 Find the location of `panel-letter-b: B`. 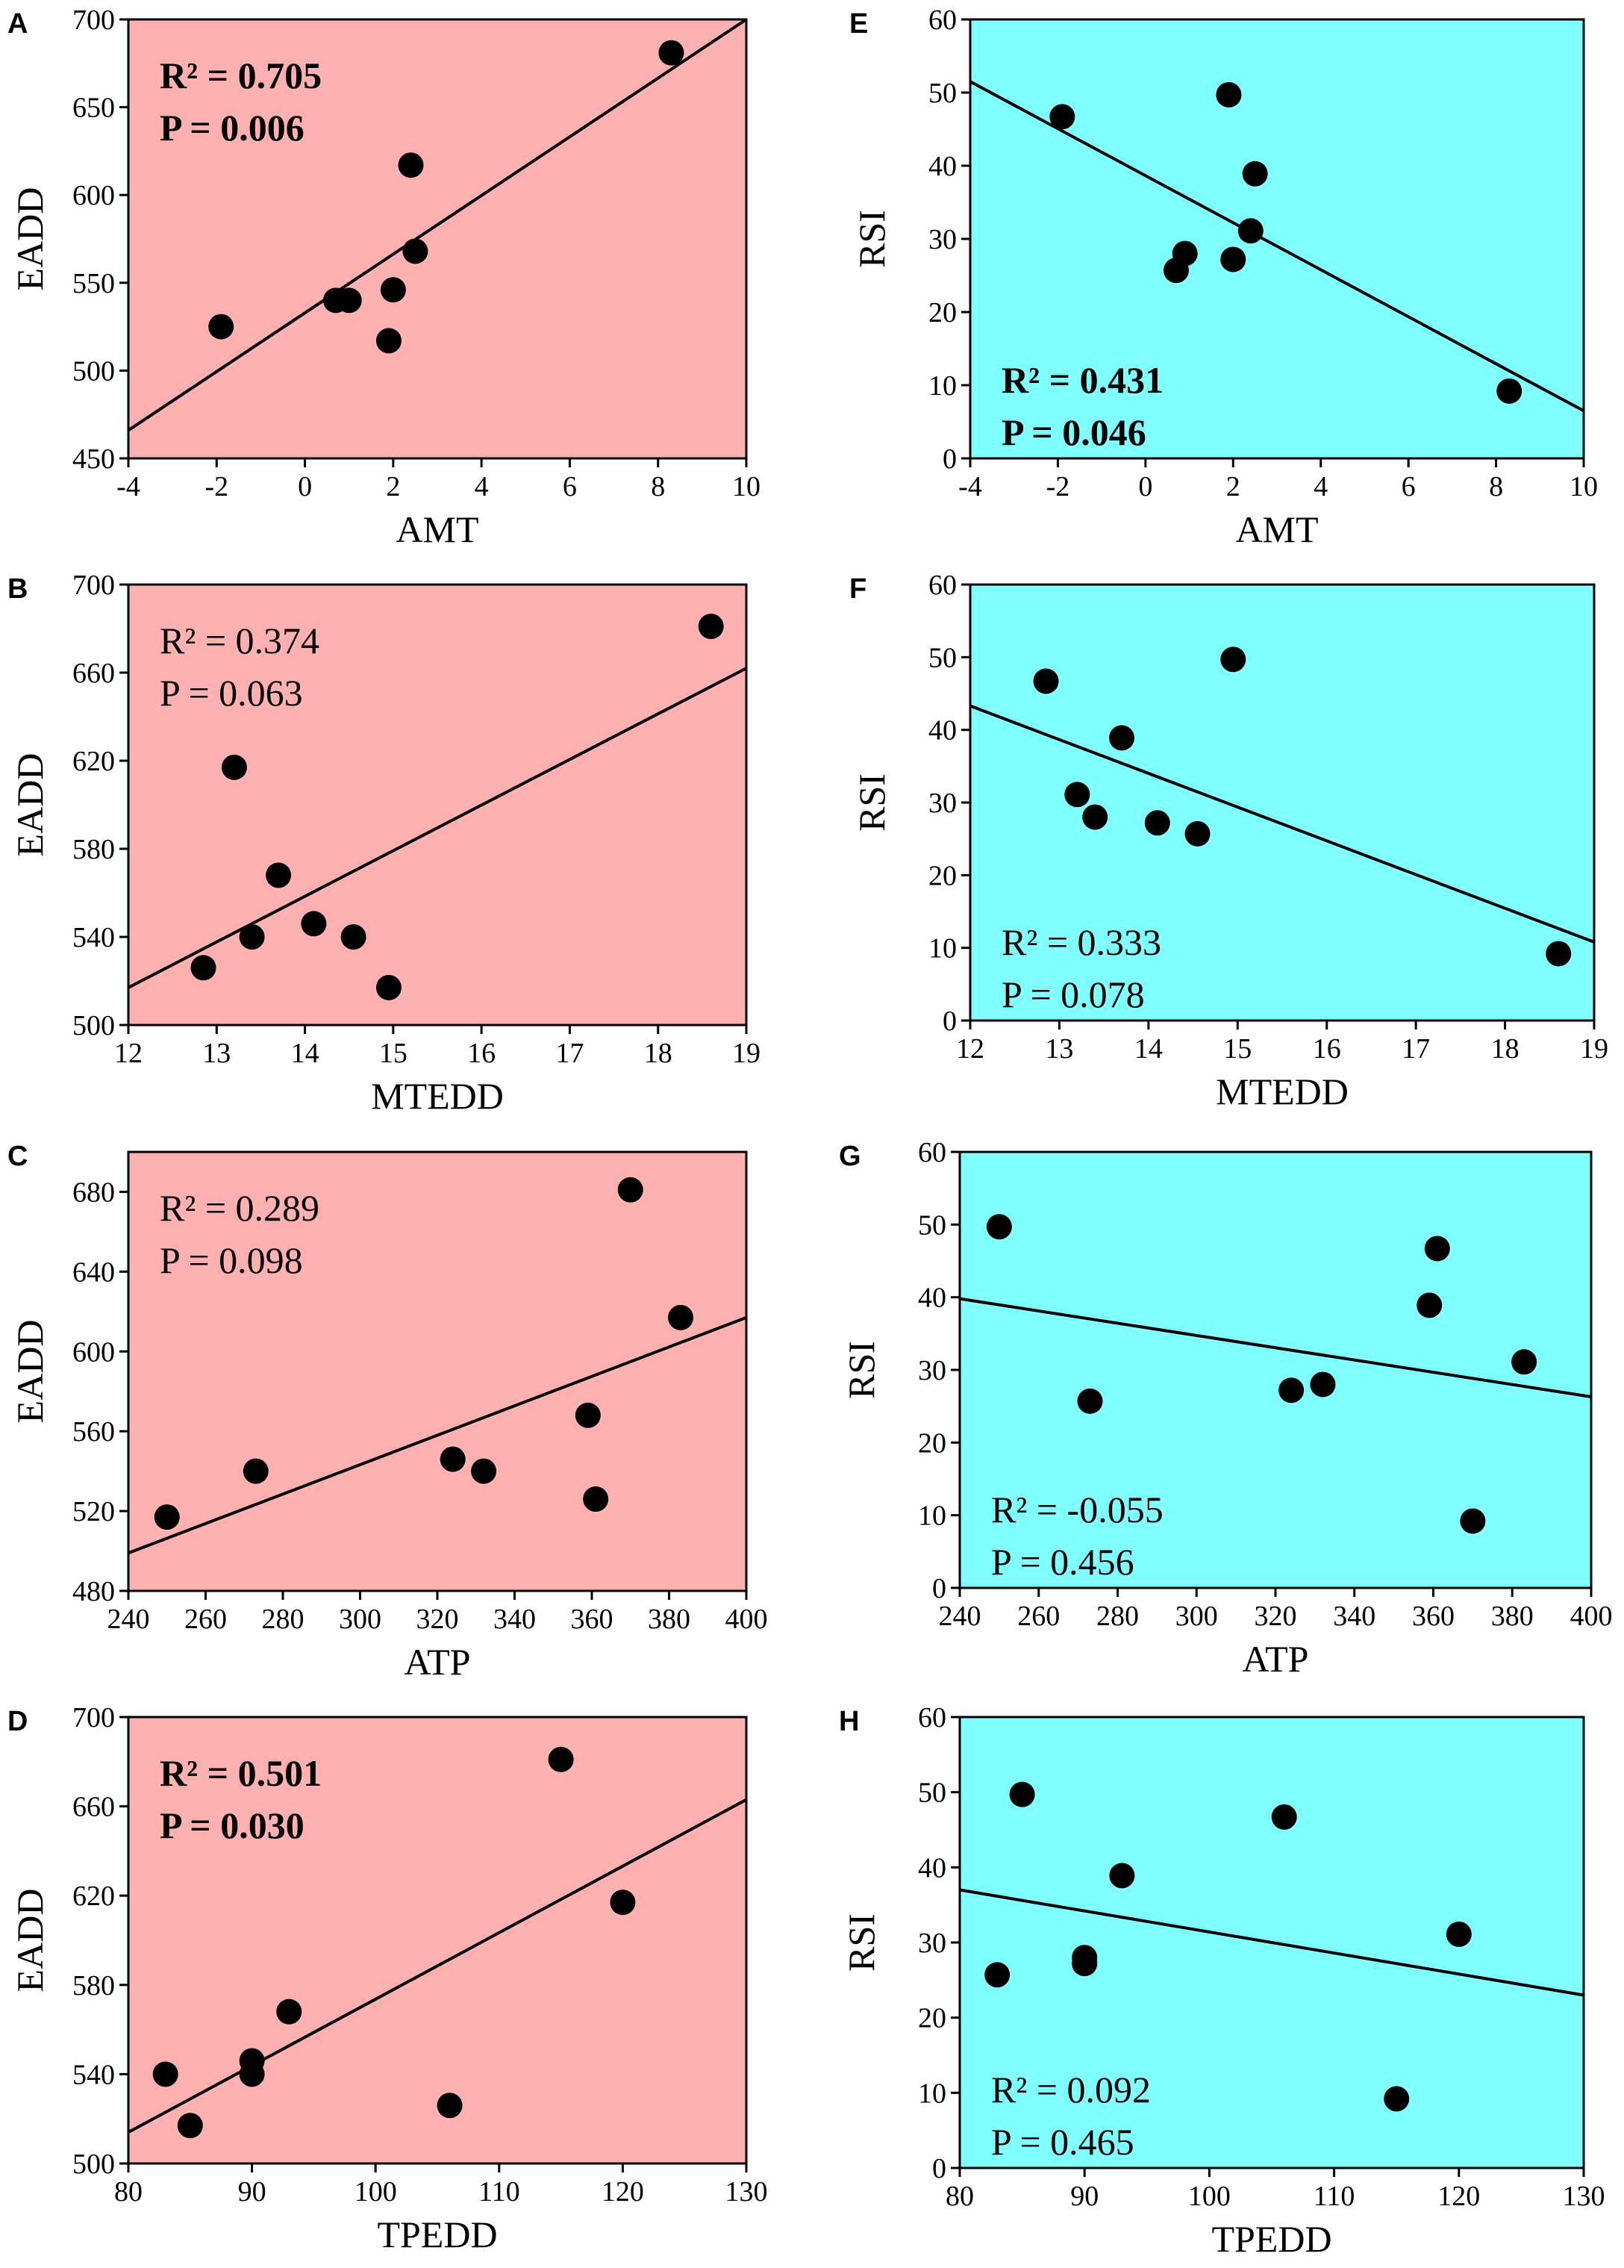

panel-letter-b: B is located at coordinates (17, 589).